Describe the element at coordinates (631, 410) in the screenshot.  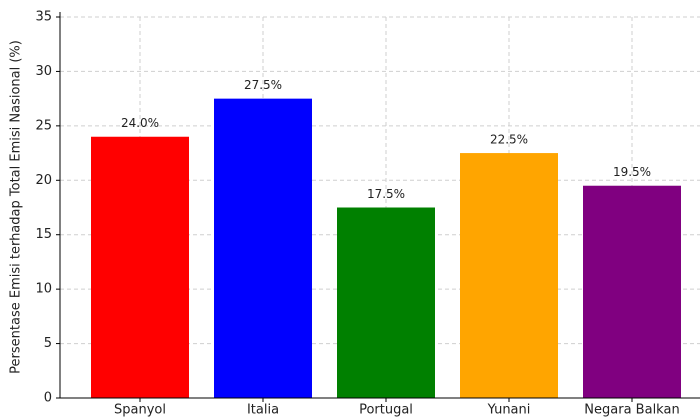
I see `x-tick-label: Negara Balkan` at that location.